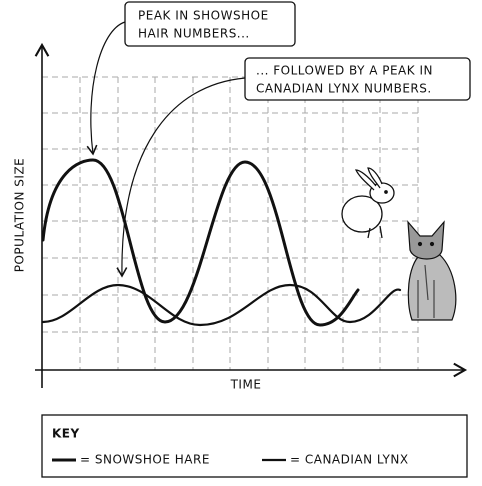  Describe the element at coordinates (368, 203) in the screenshot. I see `hare-illustration` at that location.